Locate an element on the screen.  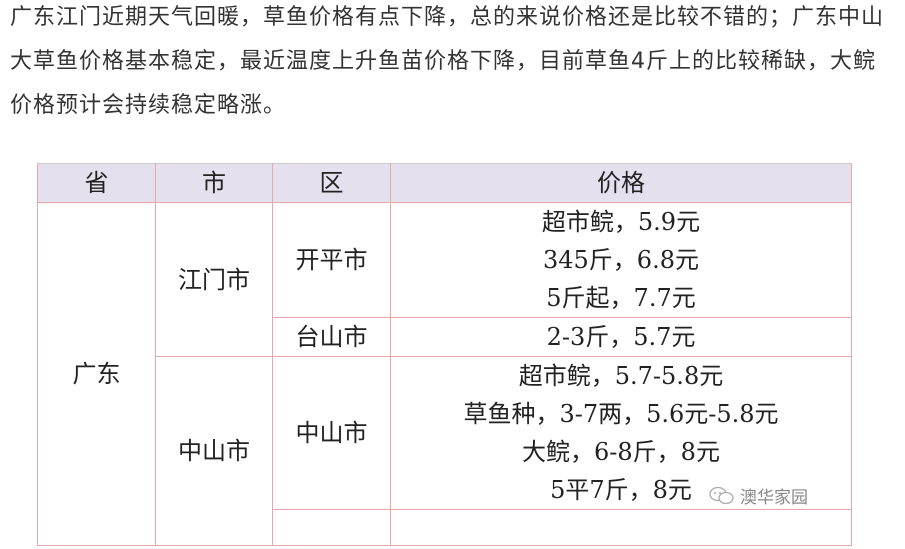
price-line: 超市鲩，5.9元 is located at coordinates (621, 222).